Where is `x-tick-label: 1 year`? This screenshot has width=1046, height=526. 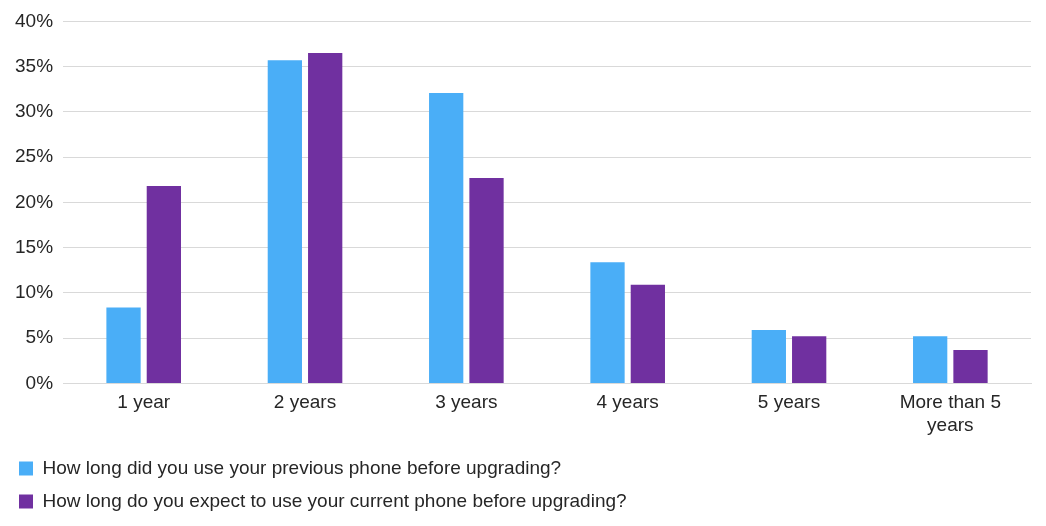 x-tick-label: 1 year is located at coordinates (144, 402).